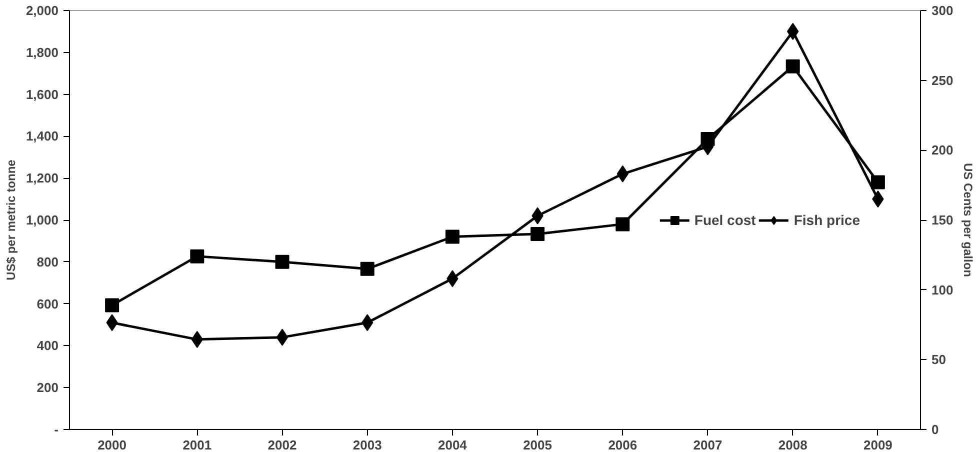 The height and width of the screenshot is (452, 978). I want to click on legend-label: Fuel cost, so click(725, 220).